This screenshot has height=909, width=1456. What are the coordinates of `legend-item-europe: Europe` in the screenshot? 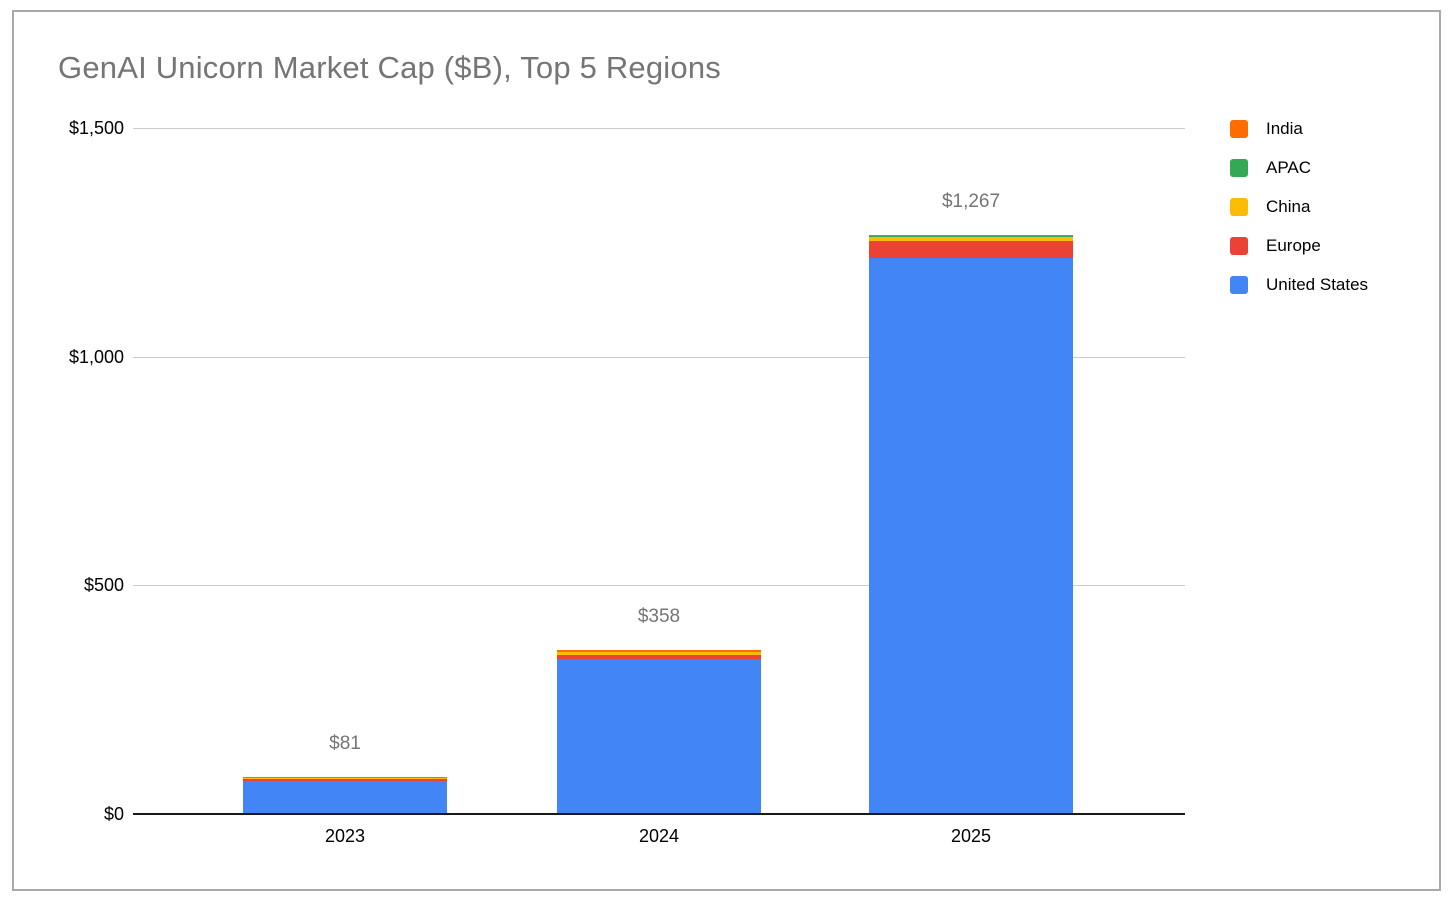 It's located at (1299, 246).